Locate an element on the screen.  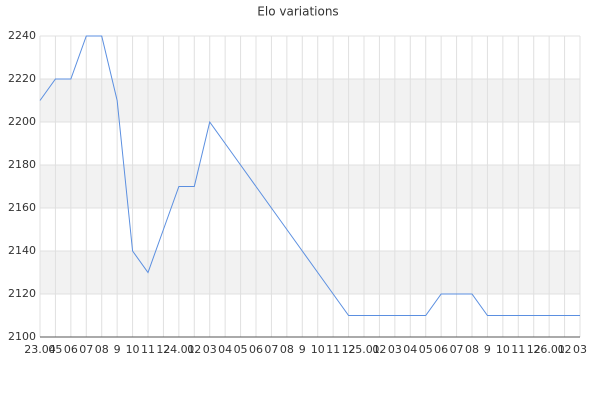
y-tick-label: 2120 is located at coordinates (22, 293).